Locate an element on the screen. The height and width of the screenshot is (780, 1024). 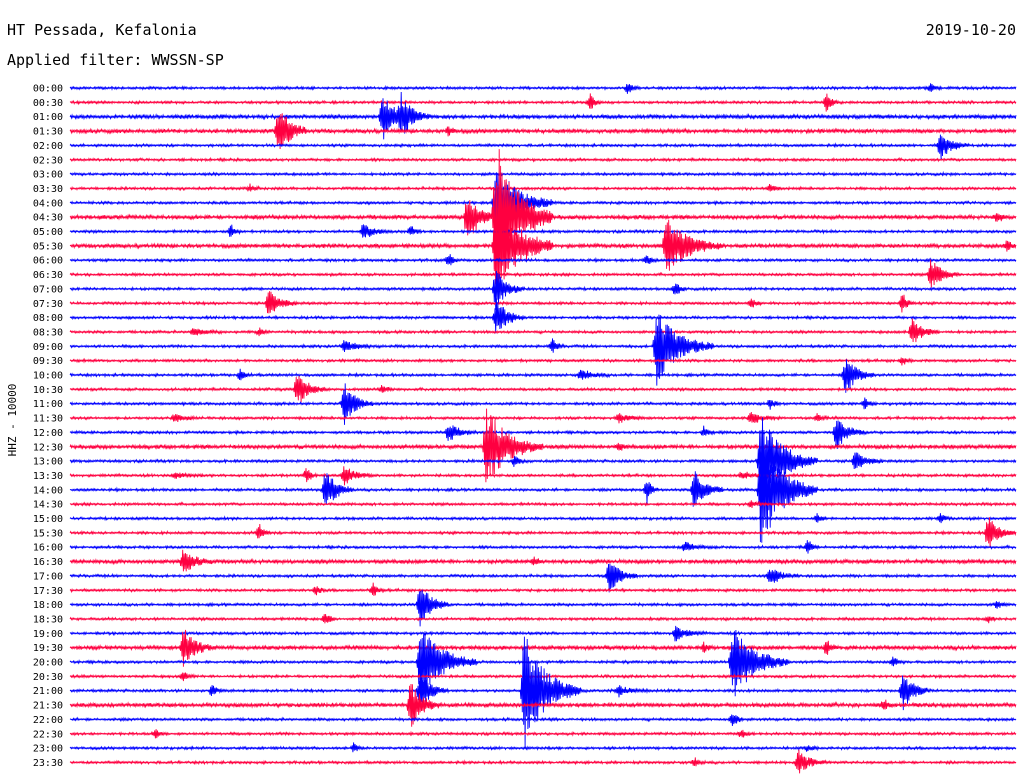
time-label: 14:30 is located at coordinates (48, 505).